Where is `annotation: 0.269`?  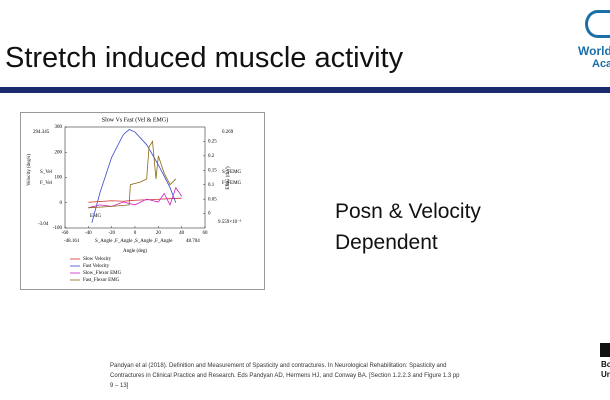
annotation: 0.269 is located at coordinates (228, 132).